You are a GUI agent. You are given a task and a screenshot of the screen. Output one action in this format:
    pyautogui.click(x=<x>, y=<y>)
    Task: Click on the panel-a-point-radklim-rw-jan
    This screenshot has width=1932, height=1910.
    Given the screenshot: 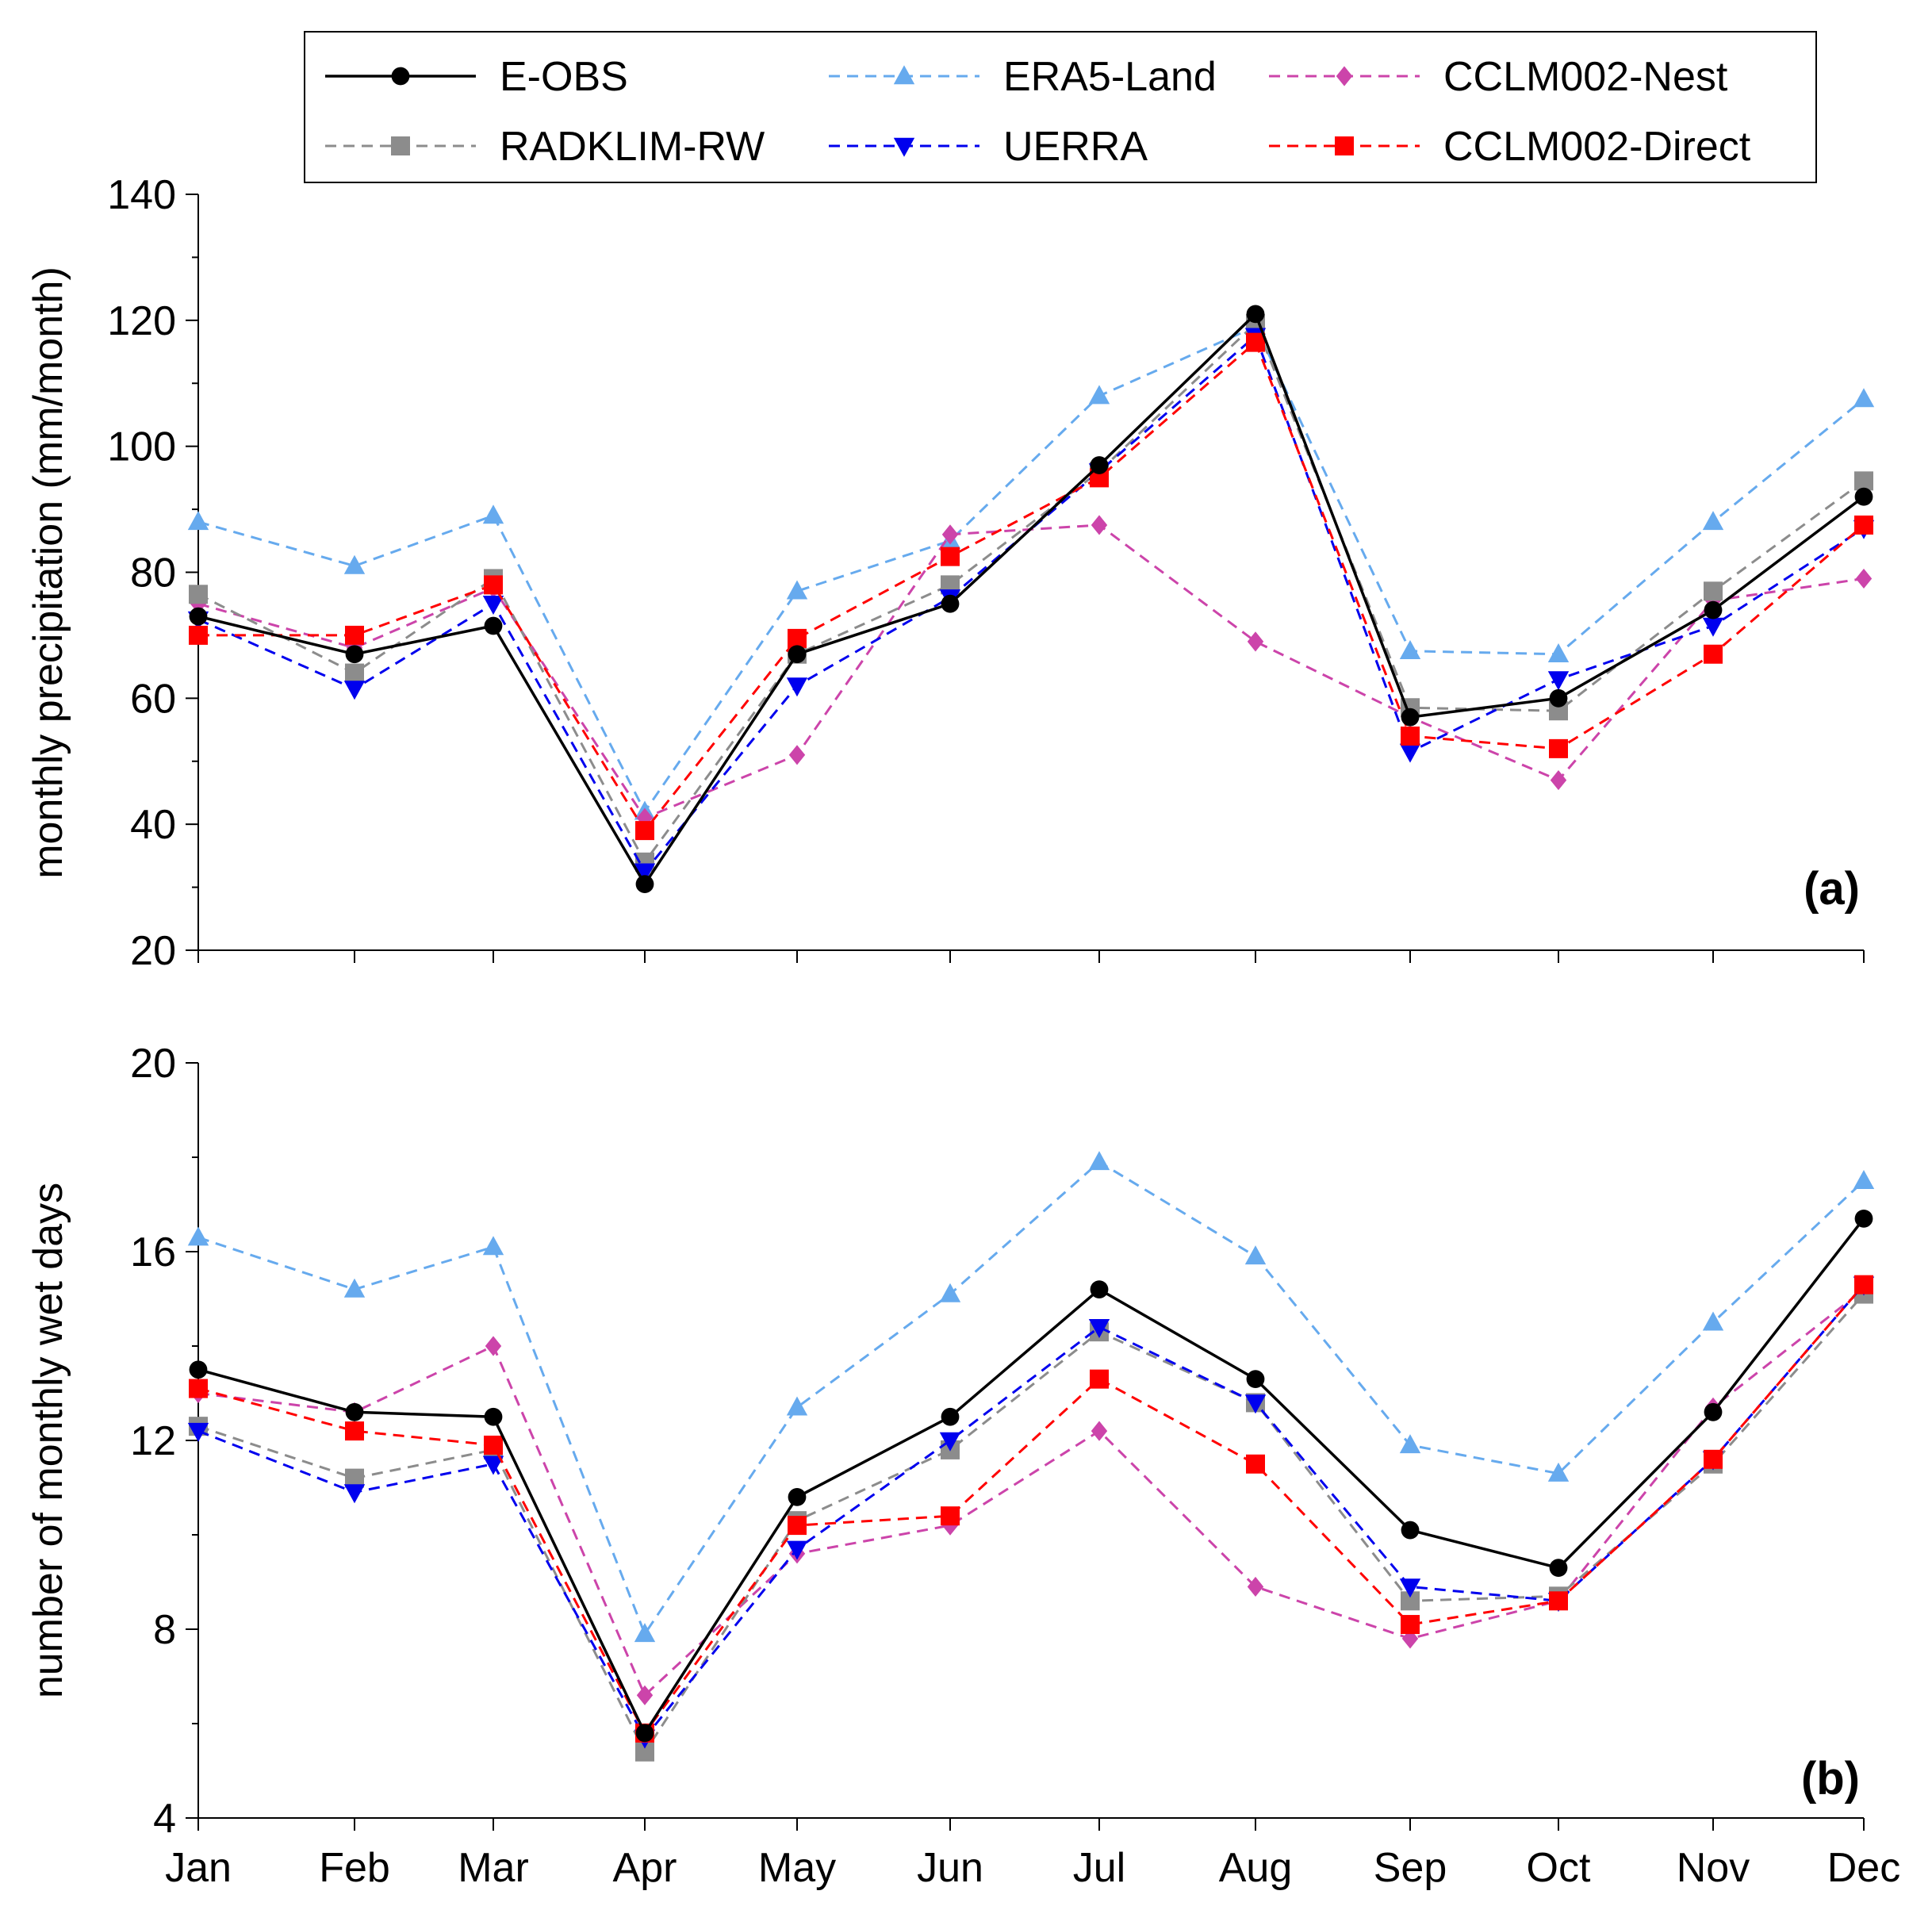 What is the action you would take?
    pyautogui.click(x=199, y=594)
    